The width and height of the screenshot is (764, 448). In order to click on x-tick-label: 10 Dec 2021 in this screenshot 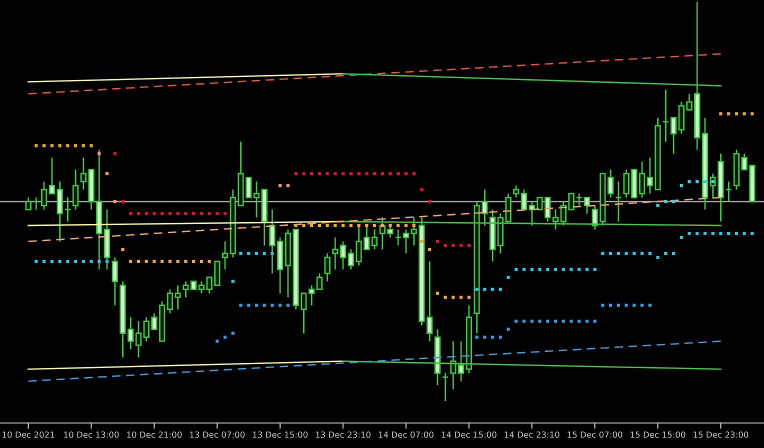, I will do `click(28, 434)`.